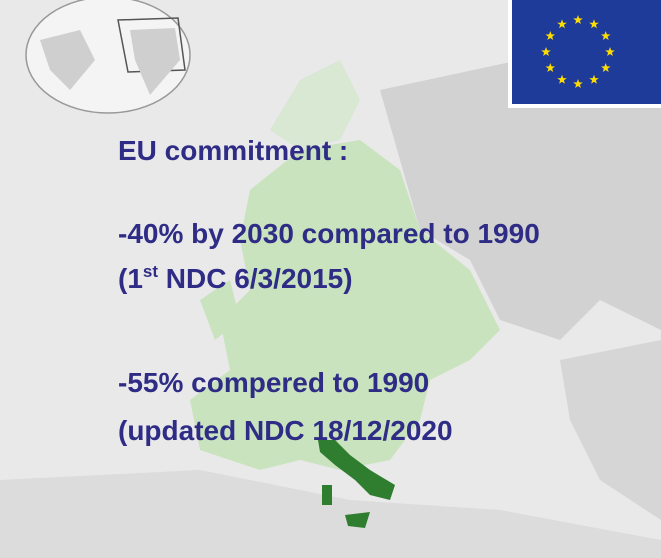 The height and width of the screenshot is (558, 661). Describe the element at coordinates (150, 271) in the screenshot. I see `ndc-superscript: st` at that location.